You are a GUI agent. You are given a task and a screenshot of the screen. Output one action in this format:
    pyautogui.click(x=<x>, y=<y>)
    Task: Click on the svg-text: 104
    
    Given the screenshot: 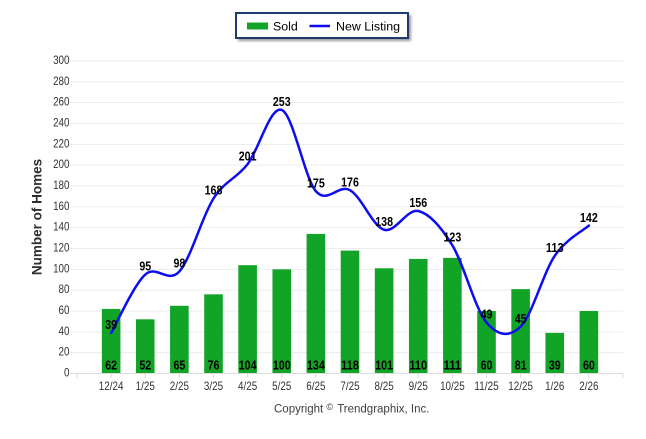 What is the action you would take?
    pyautogui.click(x=248, y=364)
    